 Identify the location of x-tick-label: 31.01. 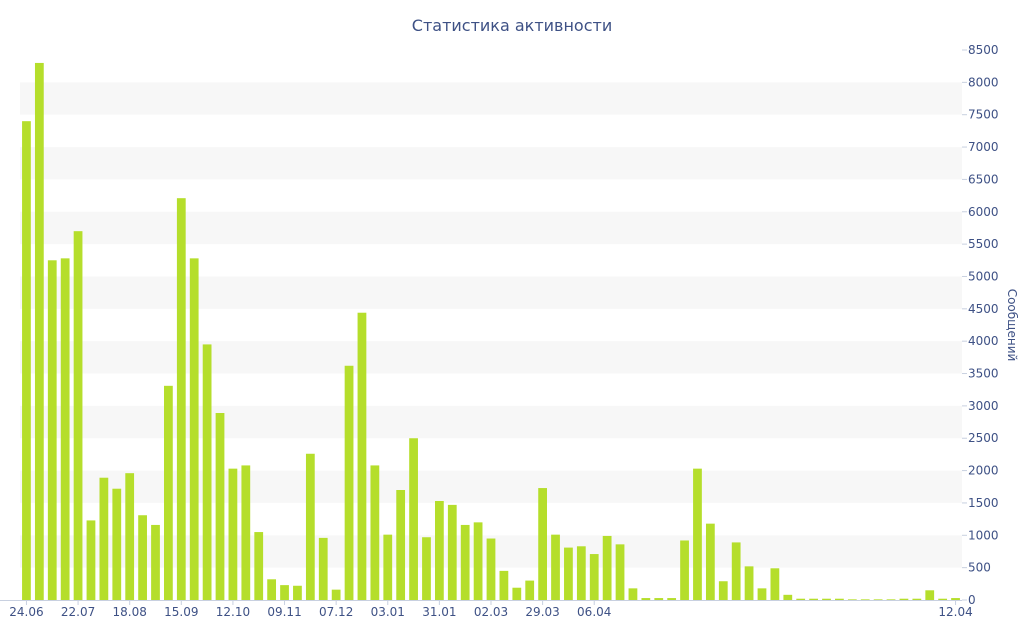
(439, 612).